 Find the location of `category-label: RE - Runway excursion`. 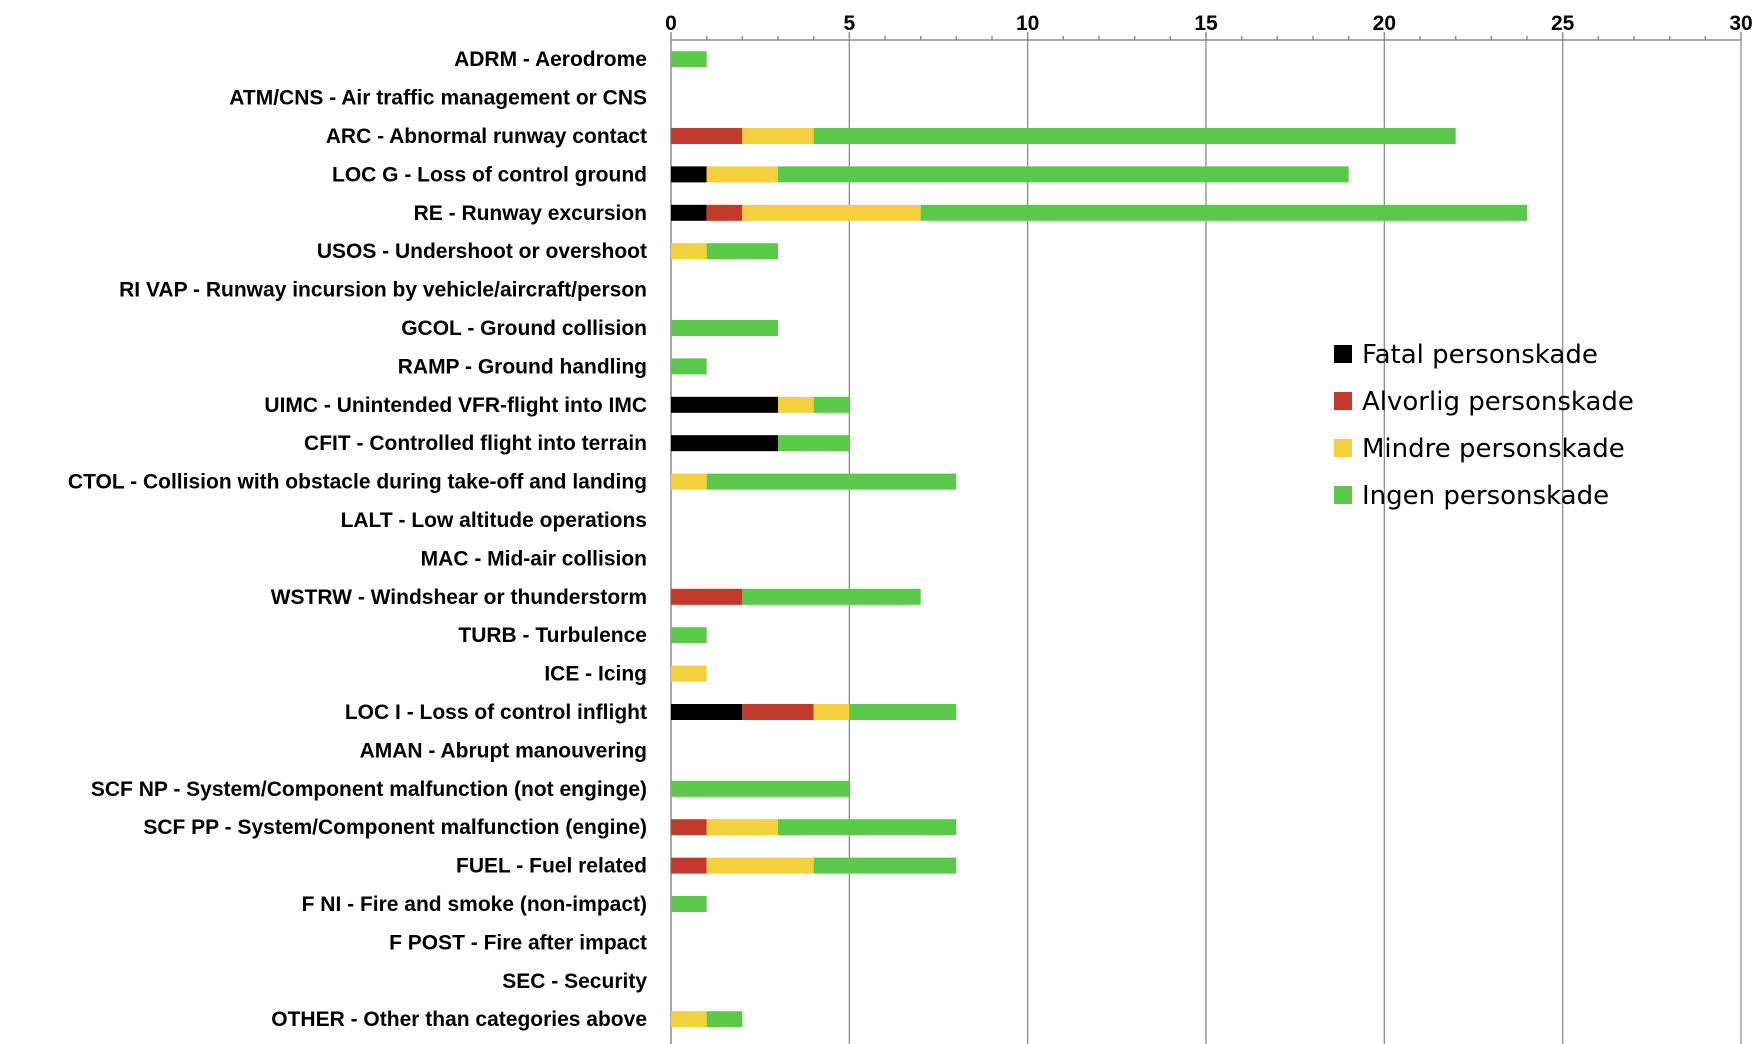

category-label: RE - Runway excursion is located at coordinates (530, 213).